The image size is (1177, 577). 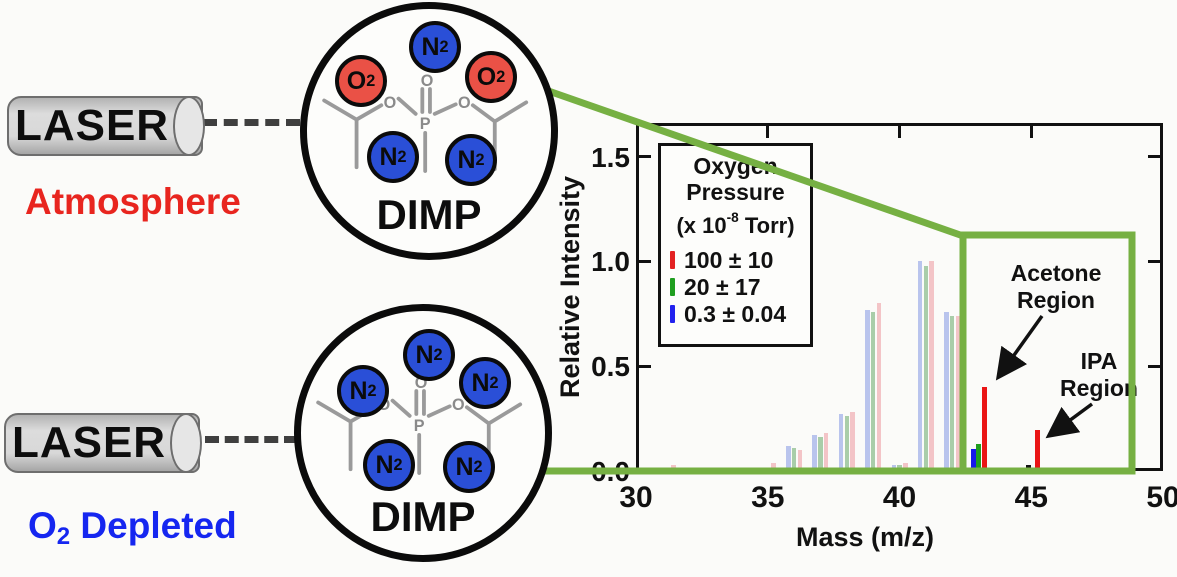 What do you see at coordinates (735, 192) in the screenshot?
I see `legend-title-line2: Pressure` at bounding box center [735, 192].